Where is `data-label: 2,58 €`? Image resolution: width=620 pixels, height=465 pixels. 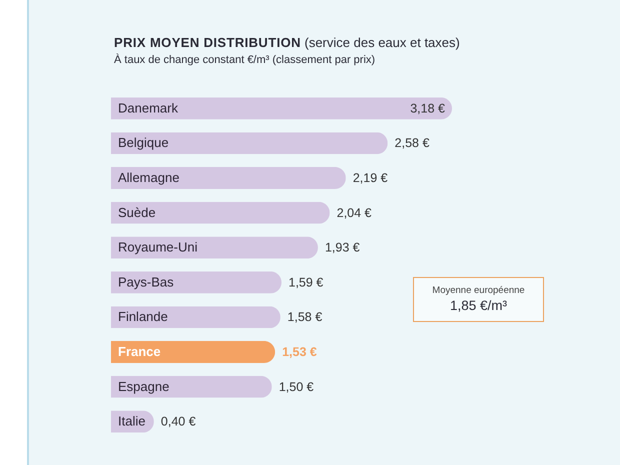 data-label: 2,58 € is located at coordinates (412, 143).